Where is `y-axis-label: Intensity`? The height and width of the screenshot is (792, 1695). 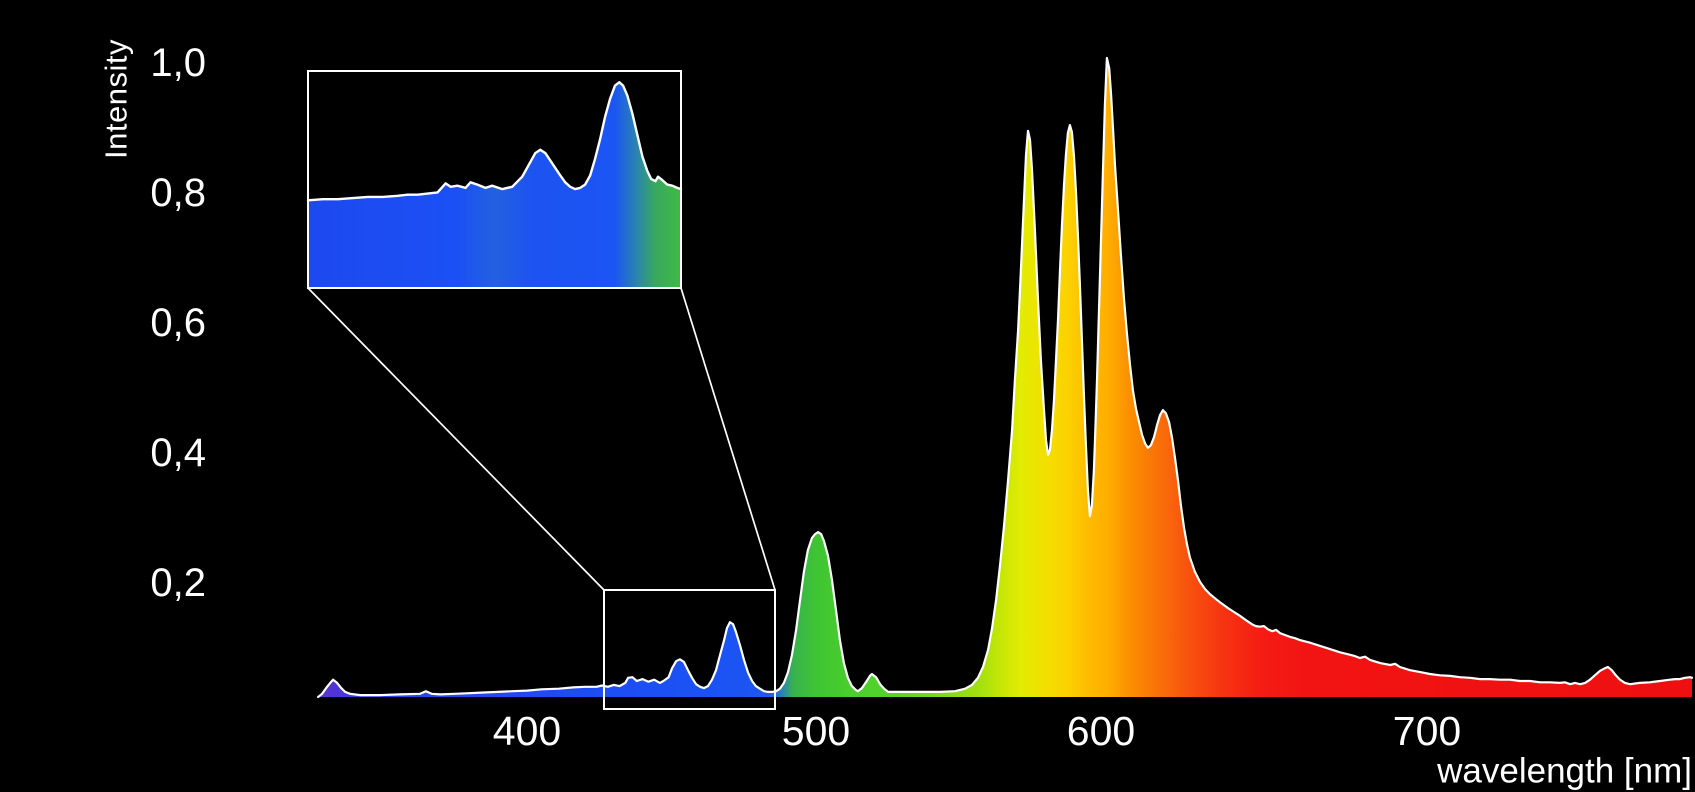
y-axis-label: Intensity is located at coordinates (116, 99).